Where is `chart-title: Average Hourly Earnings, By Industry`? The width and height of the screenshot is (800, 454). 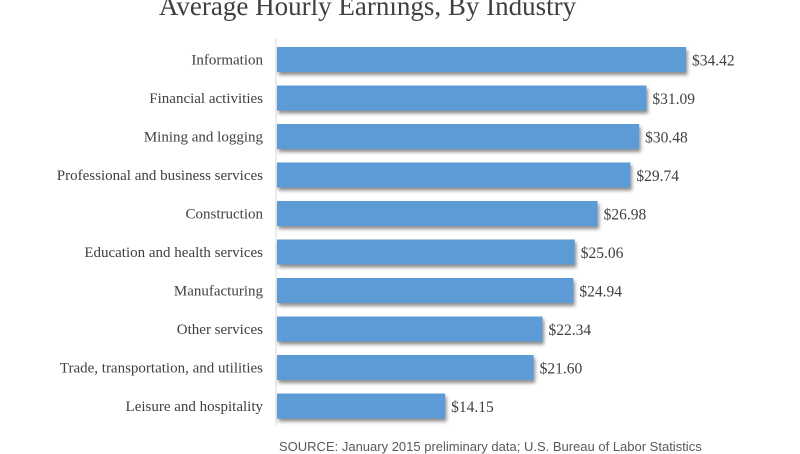
chart-title: Average Hourly Earnings, By Industry is located at coordinates (367, 10).